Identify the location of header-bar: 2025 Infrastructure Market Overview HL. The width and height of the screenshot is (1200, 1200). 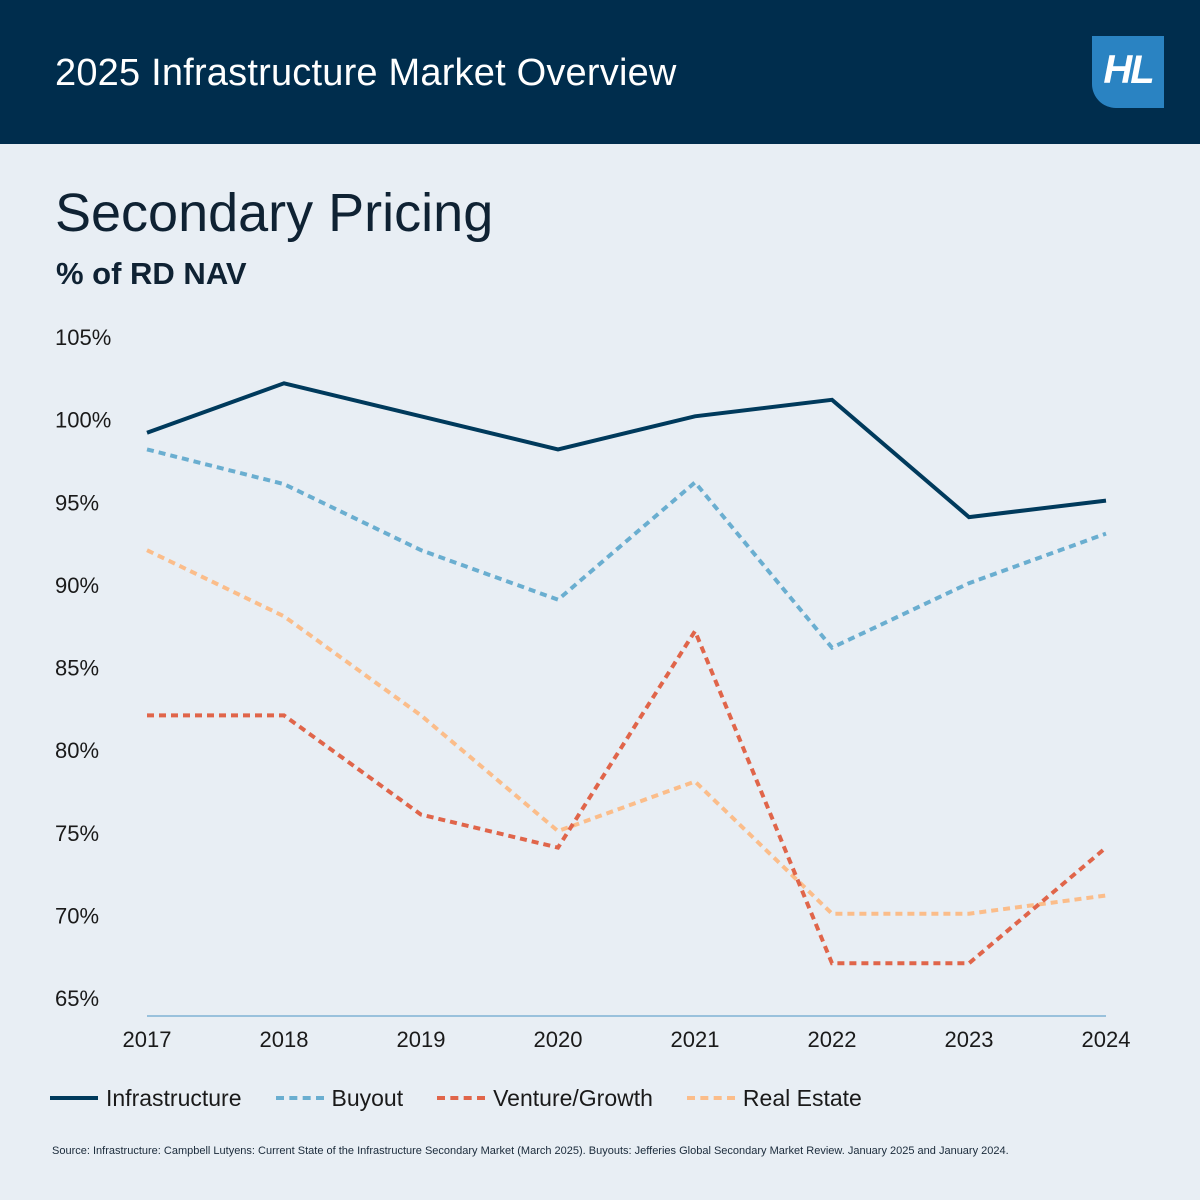
(600, 72).